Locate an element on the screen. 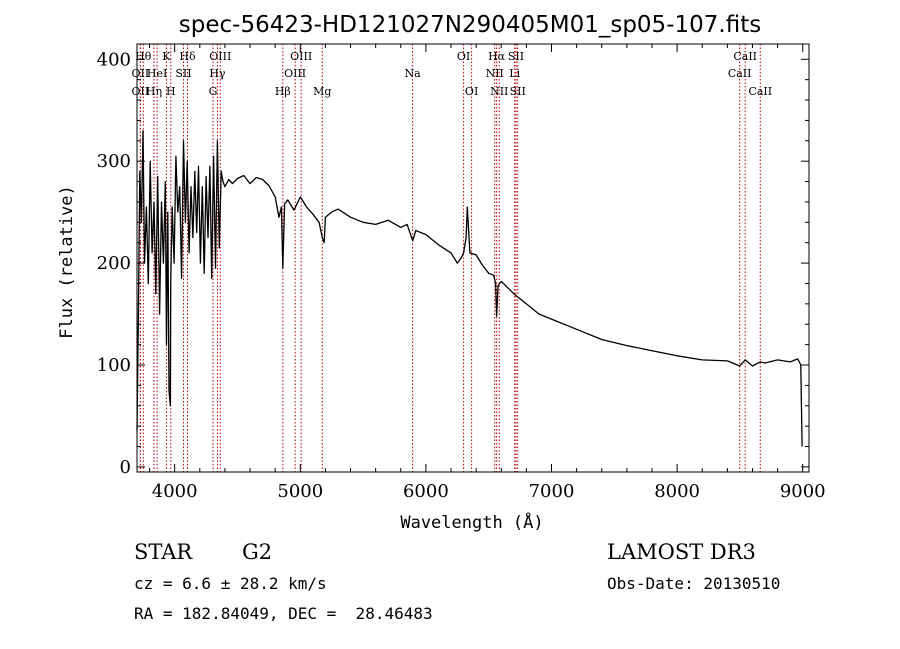 The image size is (900, 649). line-label: Na is located at coordinates (412, 73).